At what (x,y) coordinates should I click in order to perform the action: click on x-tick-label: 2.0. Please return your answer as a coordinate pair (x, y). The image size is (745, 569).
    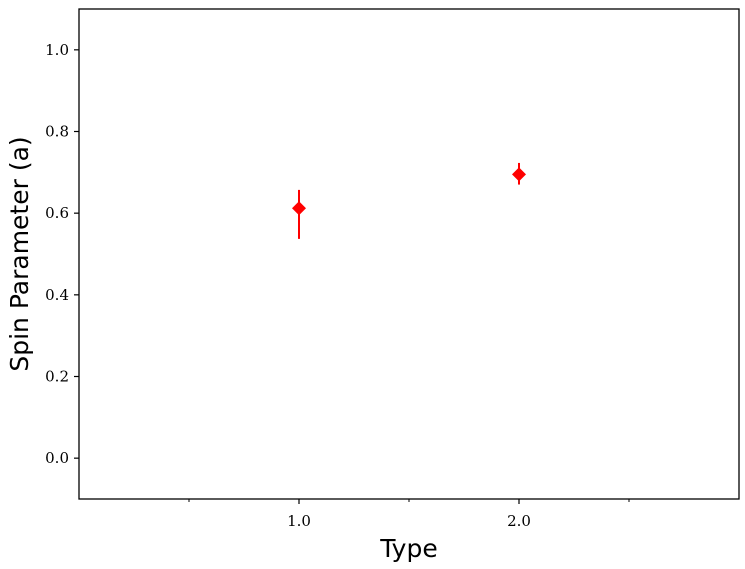
    Looking at the image, I should click on (519, 521).